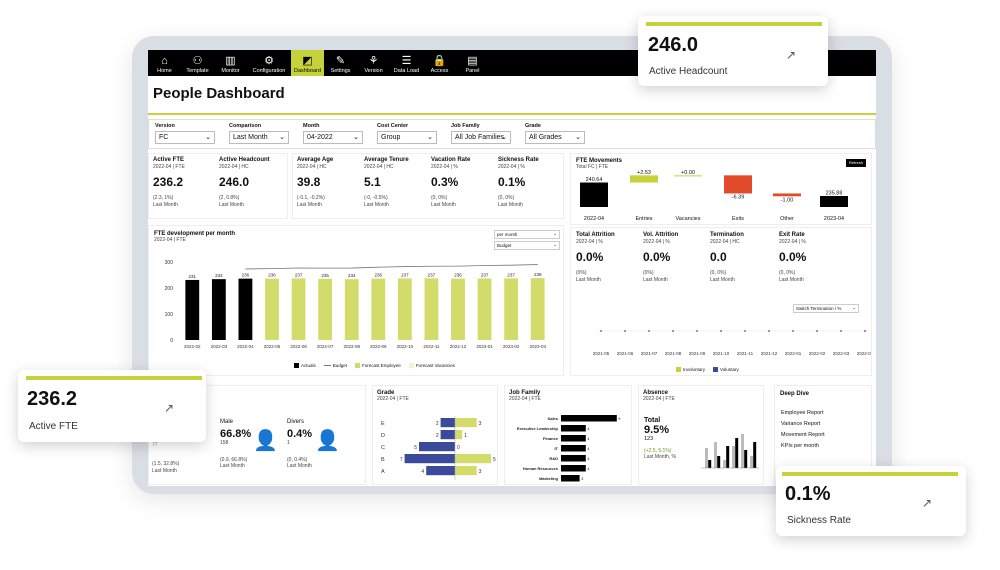 This screenshot has height=570, width=1000. What do you see at coordinates (53, 426) in the screenshot?
I see `float-label: Active FTE` at bounding box center [53, 426].